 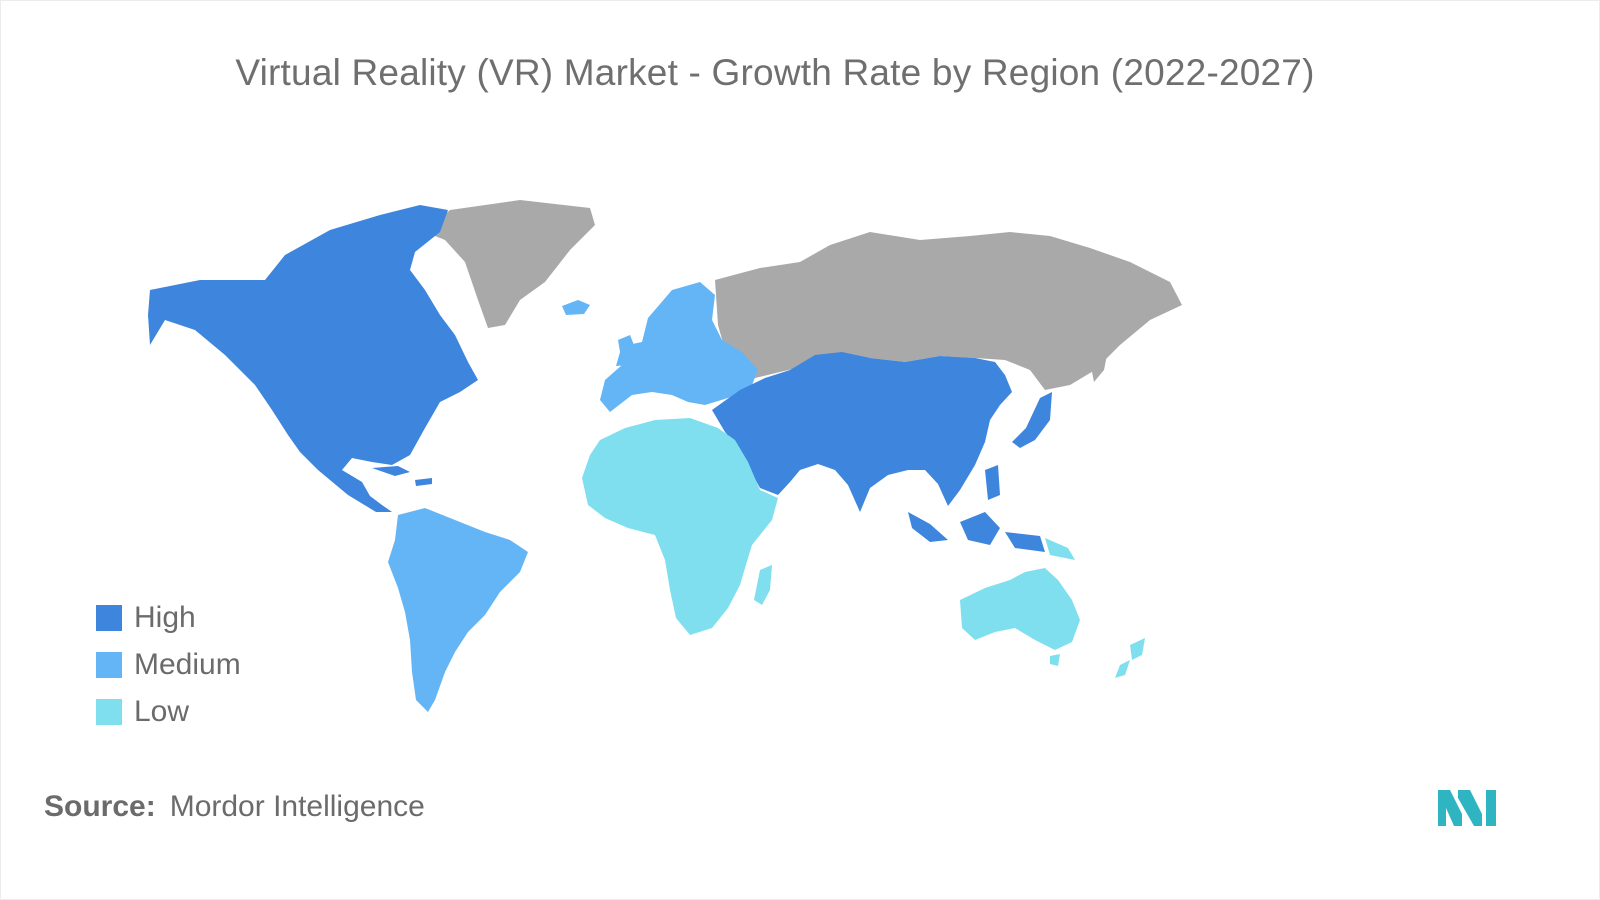 What do you see at coordinates (763, 585) in the screenshot?
I see `region-madagascar` at bounding box center [763, 585].